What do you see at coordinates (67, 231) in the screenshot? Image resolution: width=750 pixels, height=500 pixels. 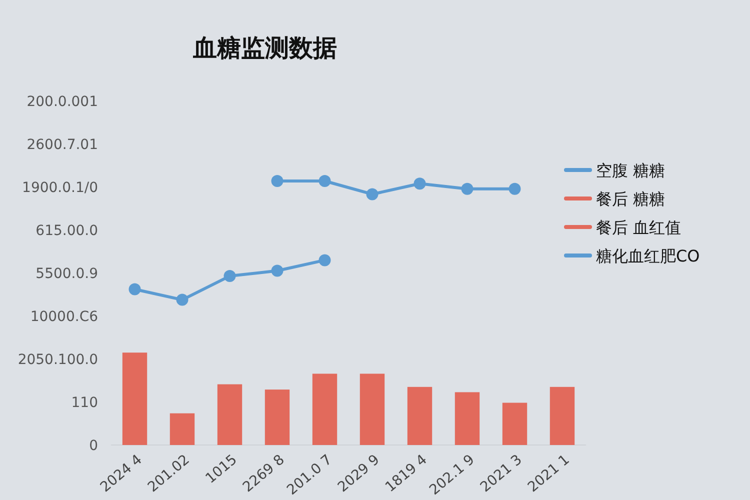 I see `text: 615.00.0` at bounding box center [67, 231].